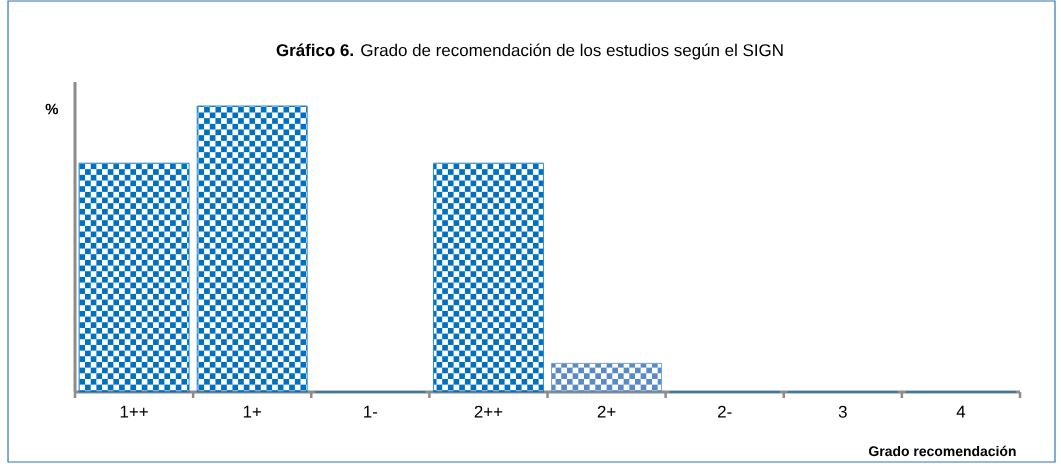 The height and width of the screenshot is (464, 1061). What do you see at coordinates (371, 411) in the screenshot?
I see `x-tick-label: 1-` at bounding box center [371, 411].